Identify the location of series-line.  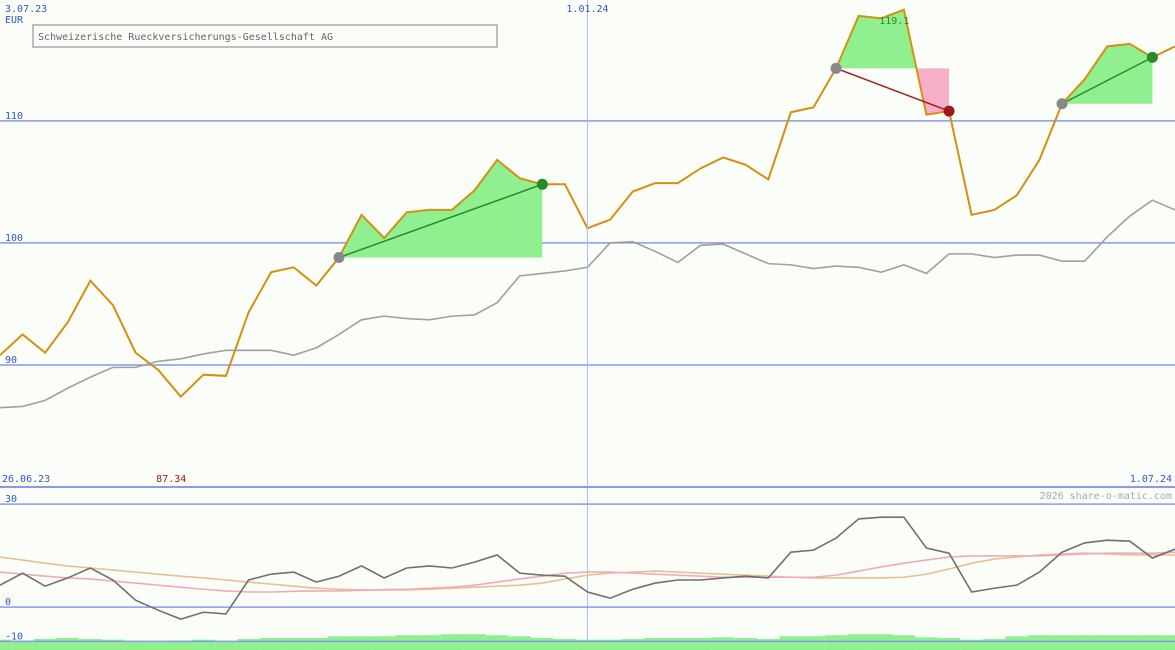
(587, 571).